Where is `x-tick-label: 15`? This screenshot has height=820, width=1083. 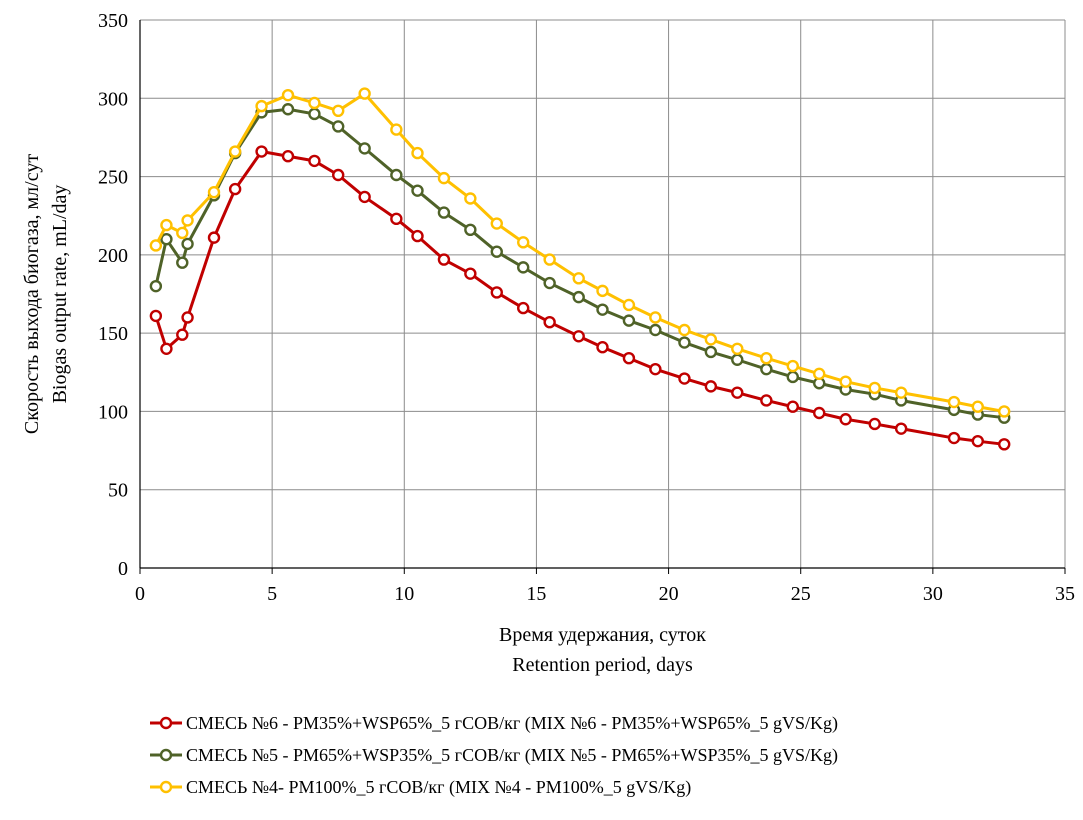 x-tick-label: 15 is located at coordinates (536, 594).